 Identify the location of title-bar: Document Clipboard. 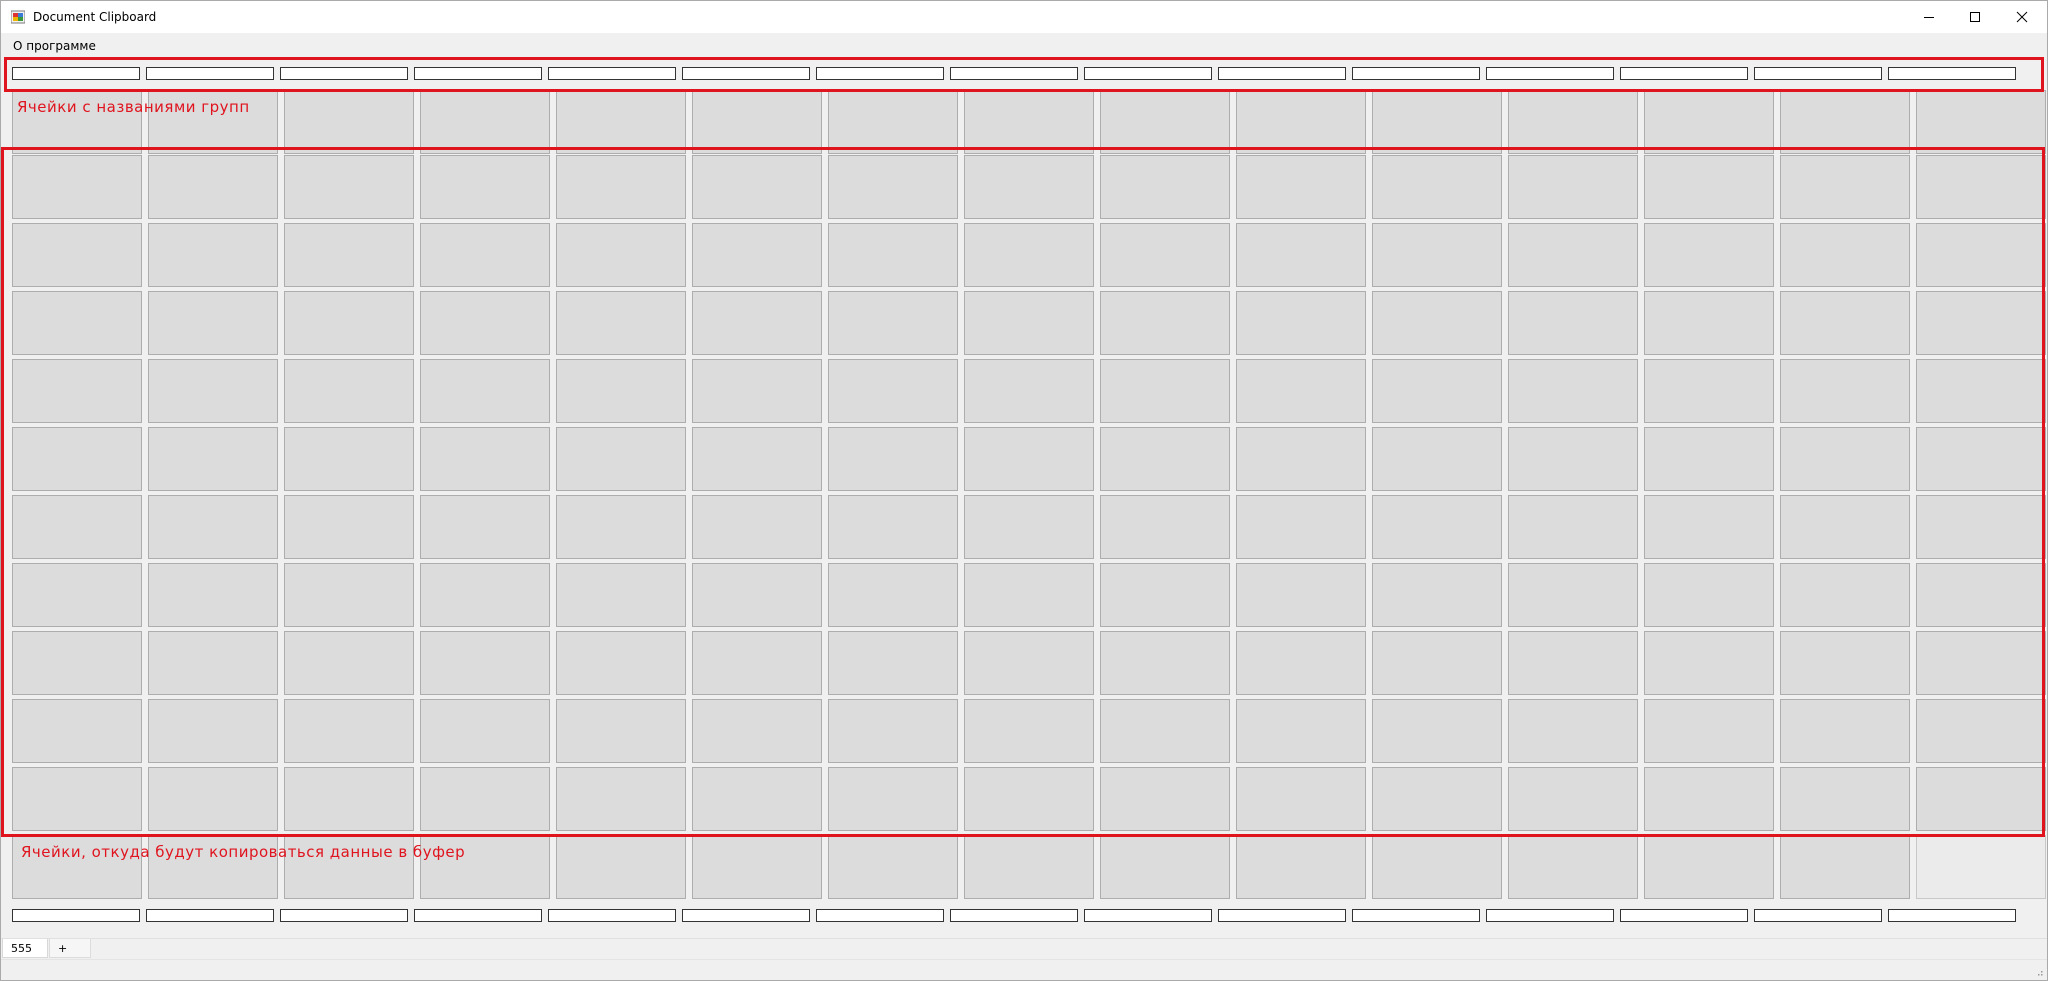
(1024, 17).